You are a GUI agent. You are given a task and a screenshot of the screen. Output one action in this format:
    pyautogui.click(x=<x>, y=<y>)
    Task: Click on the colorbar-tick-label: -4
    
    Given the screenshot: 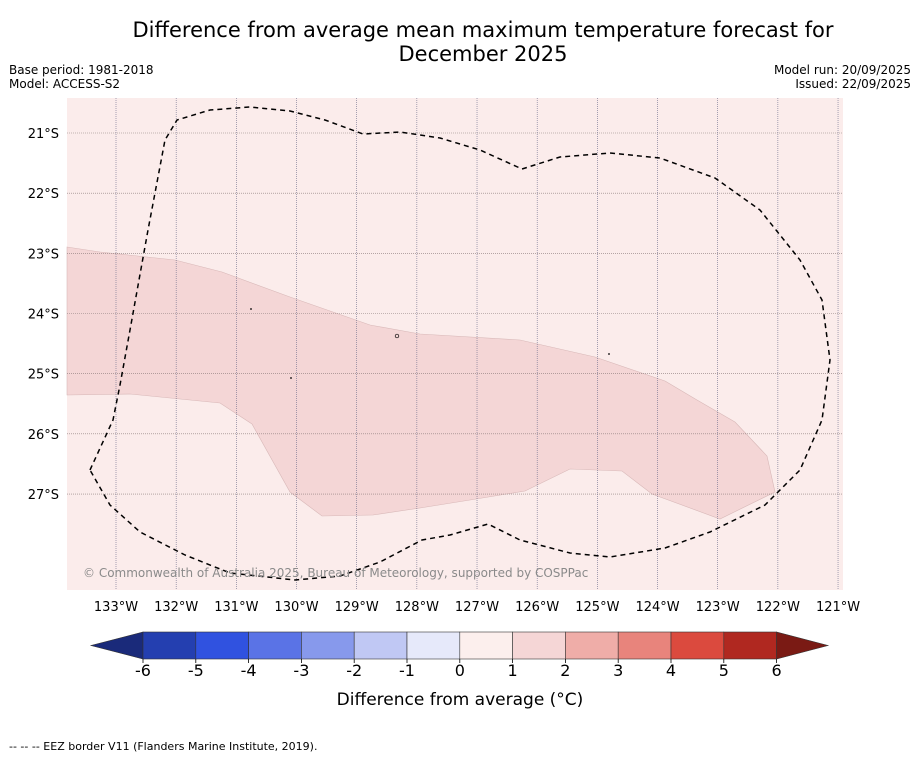 What is the action you would take?
    pyautogui.click(x=249, y=670)
    